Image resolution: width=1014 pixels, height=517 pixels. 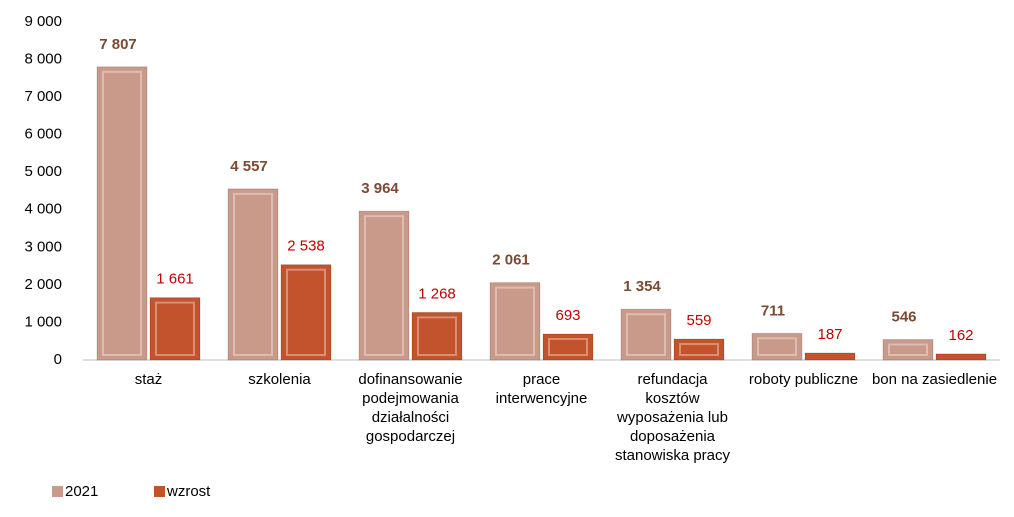 I want to click on data-label: 546, so click(x=903, y=316).